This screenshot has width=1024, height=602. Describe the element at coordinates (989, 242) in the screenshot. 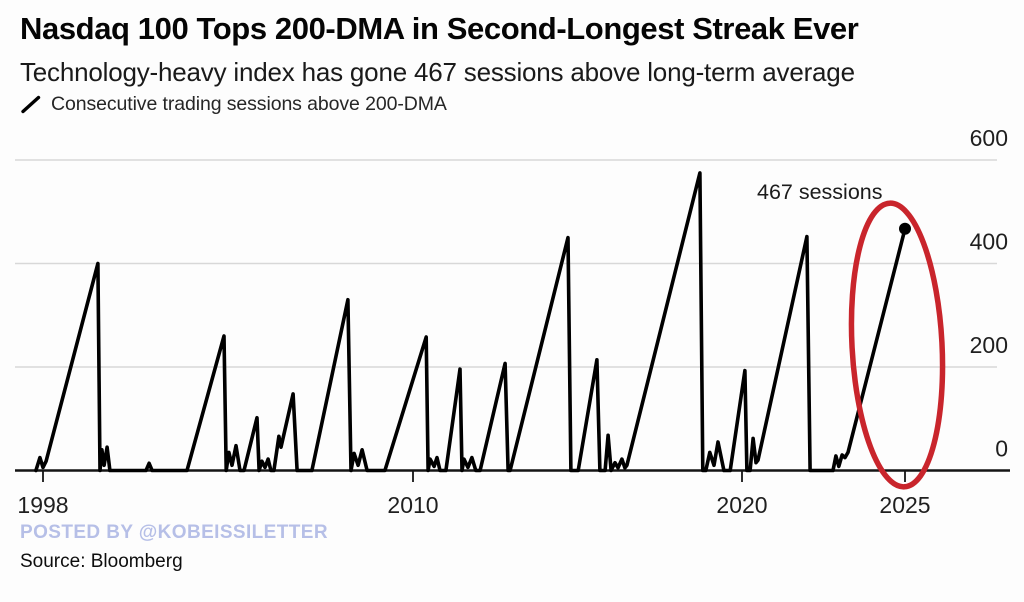

I see `y-tick-label-400: 400` at that location.